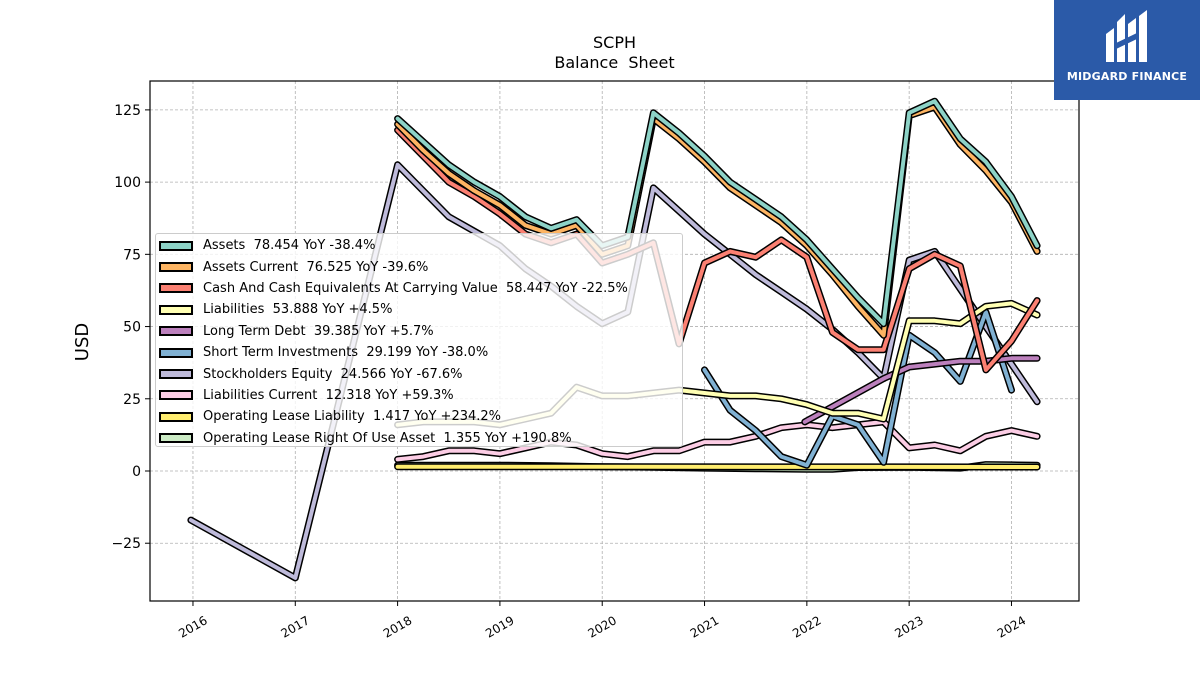 The width and height of the screenshot is (1200, 675). What do you see at coordinates (136, 472) in the screenshot?
I see `y-tick-label: 0` at bounding box center [136, 472].